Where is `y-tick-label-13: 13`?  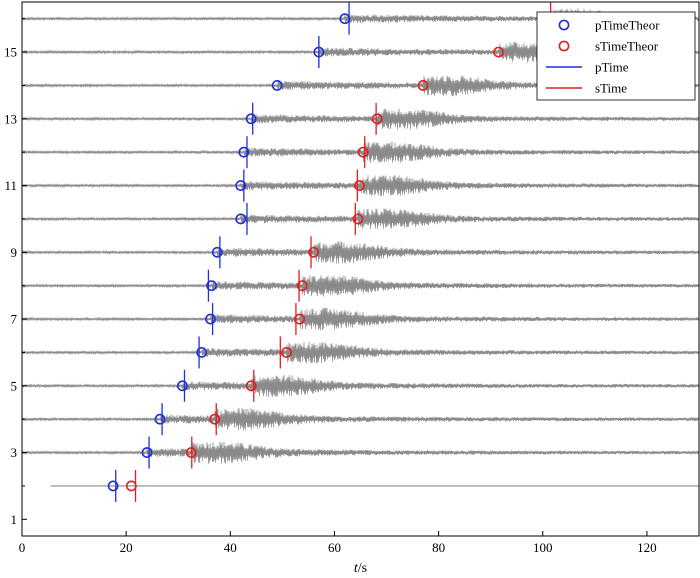 y-tick-label-13: 13 is located at coordinates (10, 118).